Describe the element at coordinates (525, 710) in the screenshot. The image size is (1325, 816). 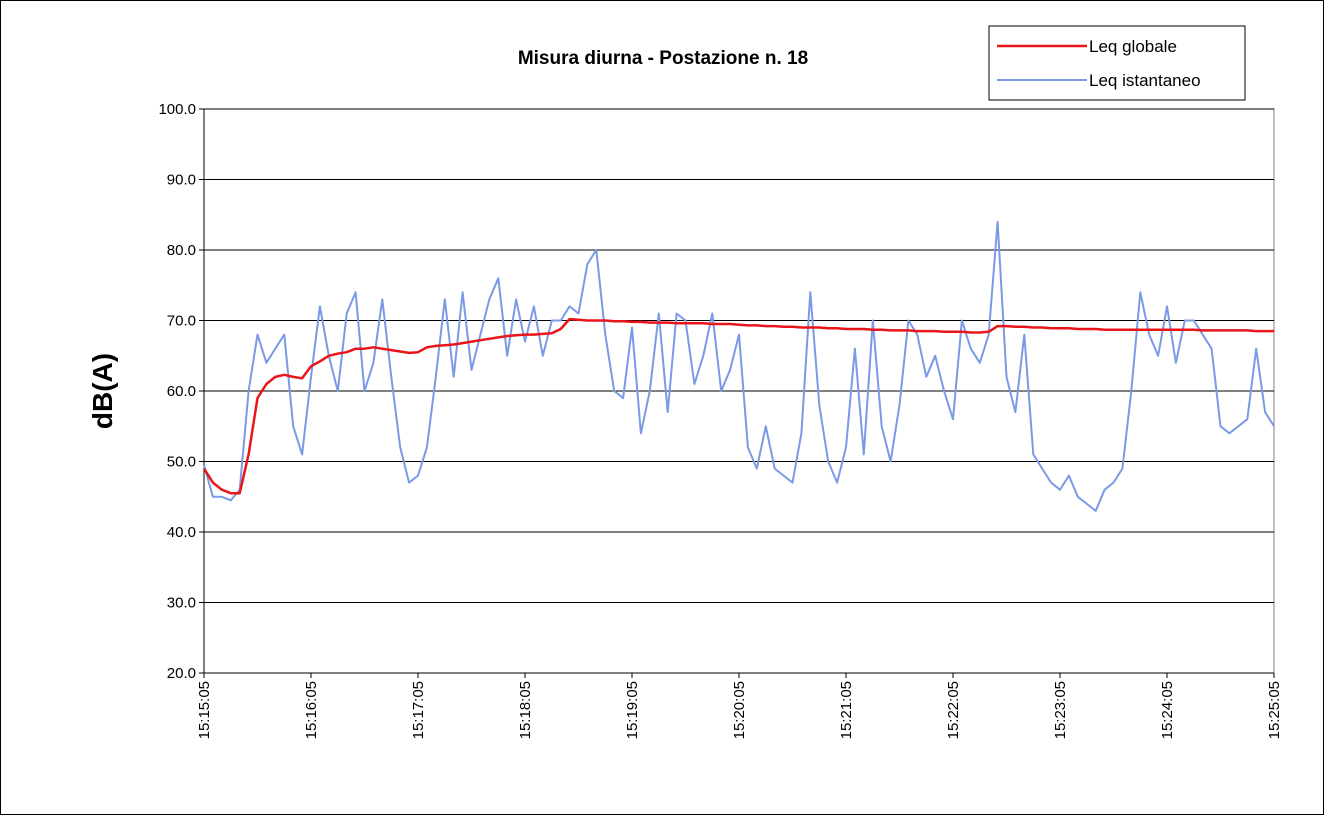
I see `x-tick-label: 15:18:05` at that location.